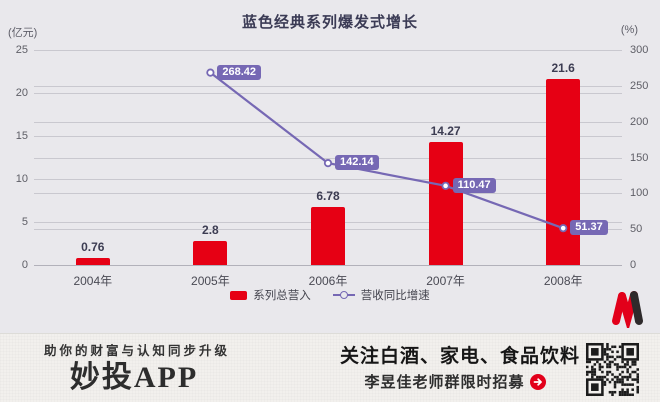 The width and height of the screenshot is (660, 402). Describe the element at coordinates (395, 296) in the screenshot. I see `legend-label-growth: 营收同比增速` at that location.